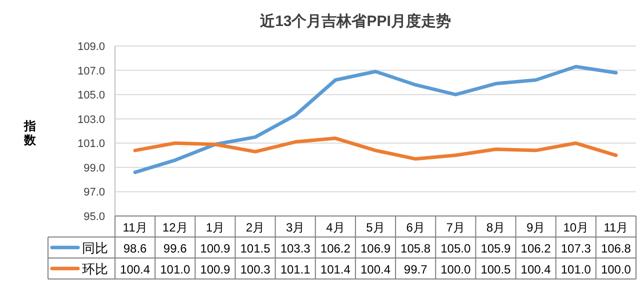 The height and width of the screenshot is (294, 642). I want to click on data-label: 101.5, so click(255, 249).